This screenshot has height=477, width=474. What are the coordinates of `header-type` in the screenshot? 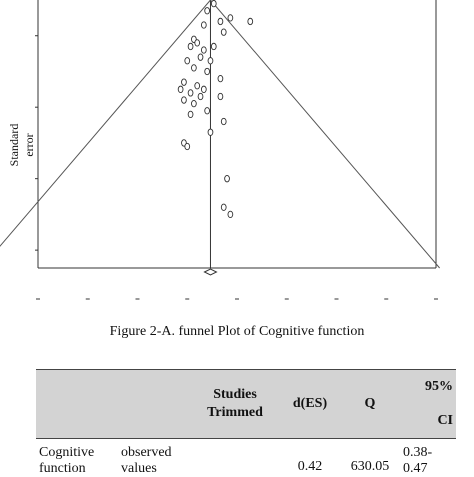 It's located at (154, 404).